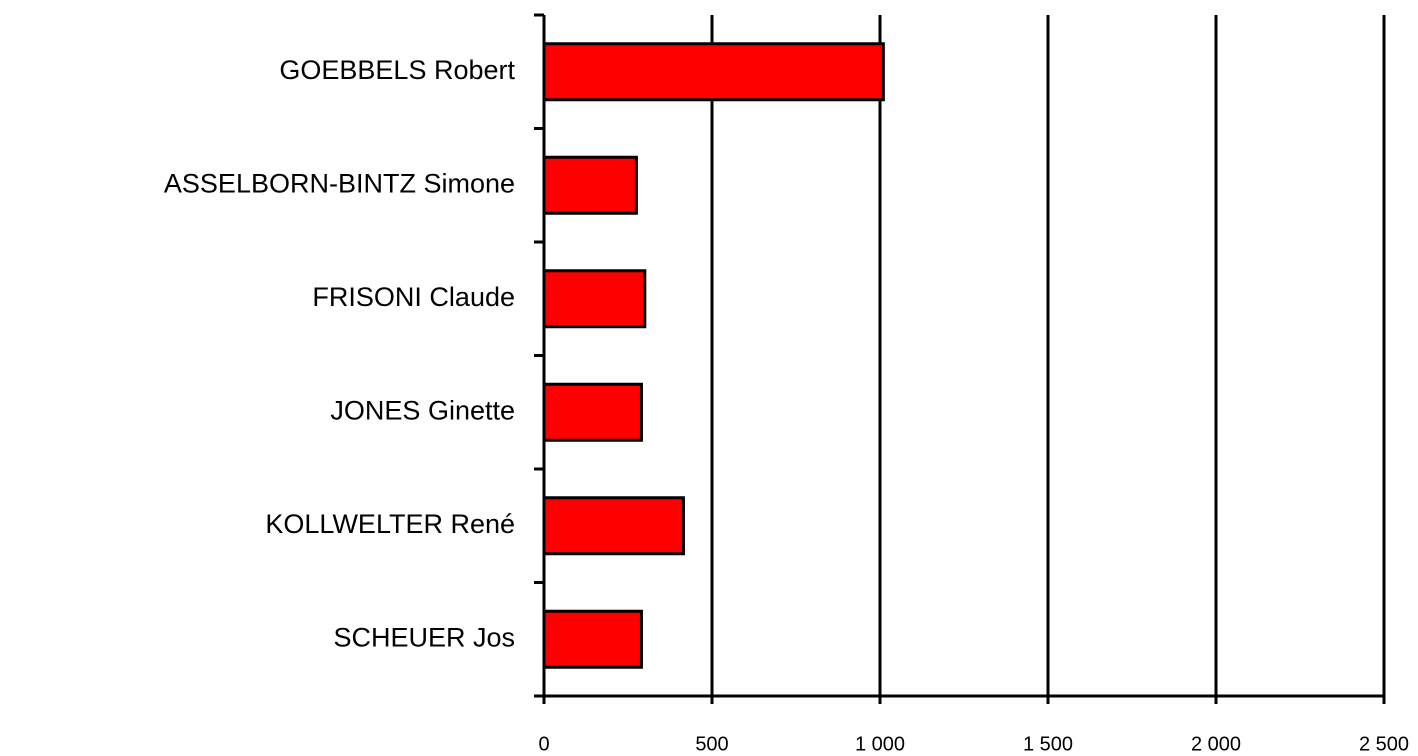 This screenshot has width=1418, height=756. What do you see at coordinates (1216, 744) in the screenshot?
I see `x-tick-label: 2 000` at bounding box center [1216, 744].